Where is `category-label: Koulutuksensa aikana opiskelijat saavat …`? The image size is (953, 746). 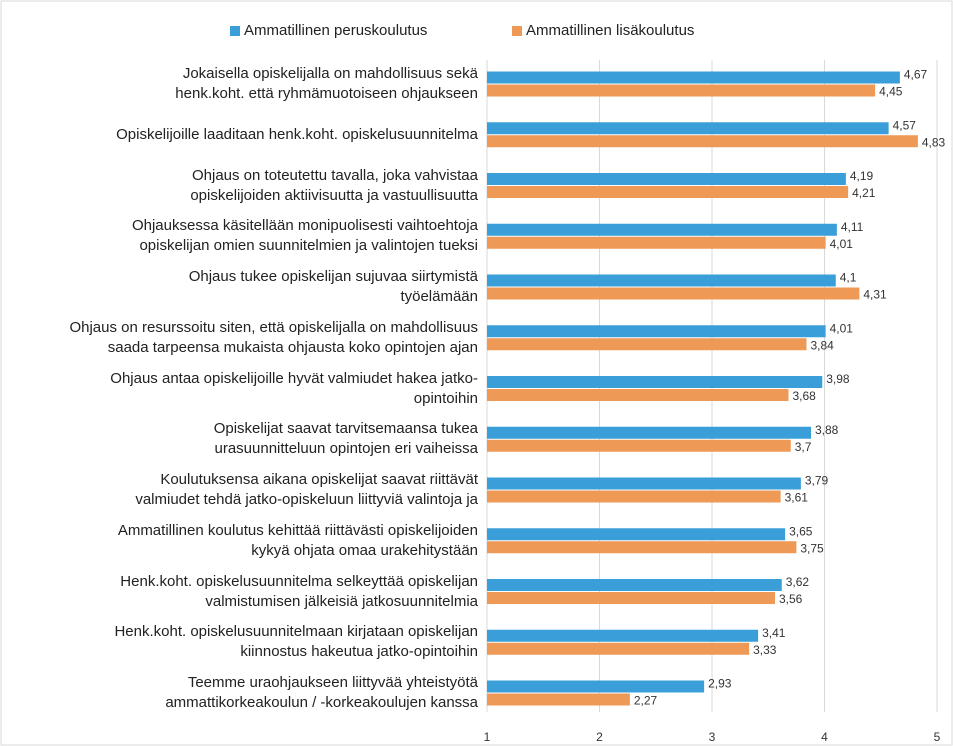
category-label: Koulutuksensa aikana opiskelijat saavat … is located at coordinates (306, 489).